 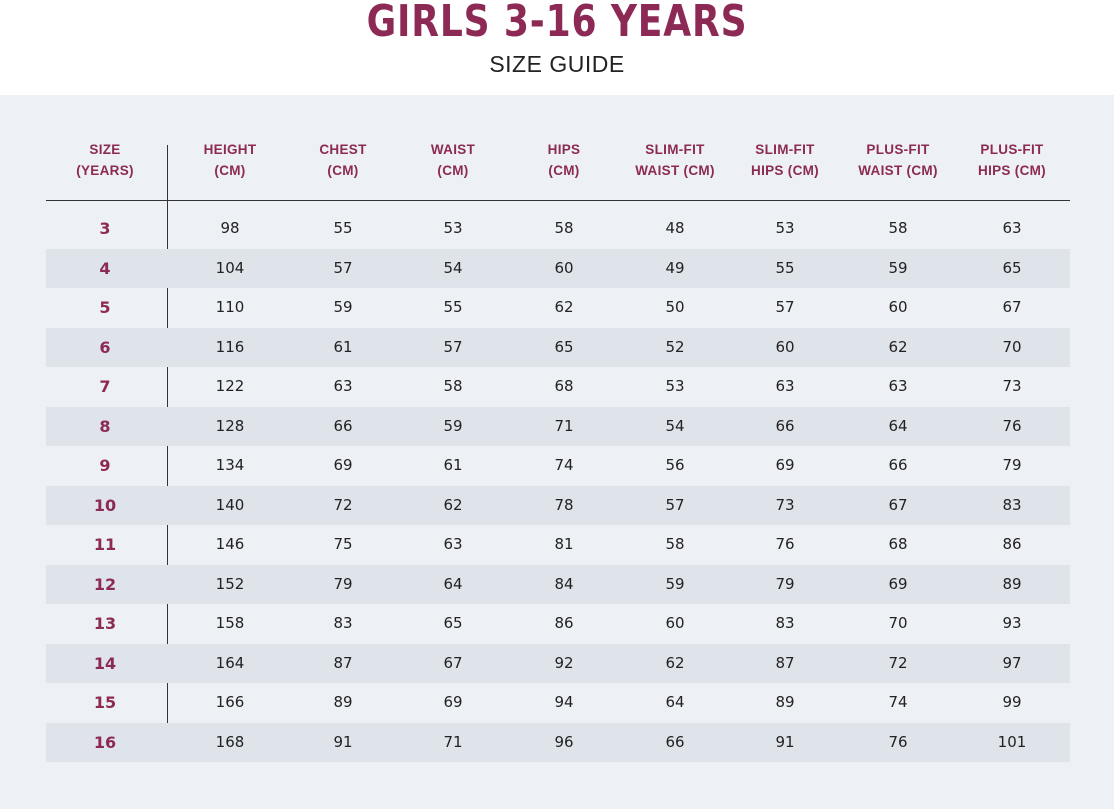 What do you see at coordinates (1012, 149) in the screenshot?
I see `column-header-line: PLUS-FIT` at bounding box center [1012, 149].